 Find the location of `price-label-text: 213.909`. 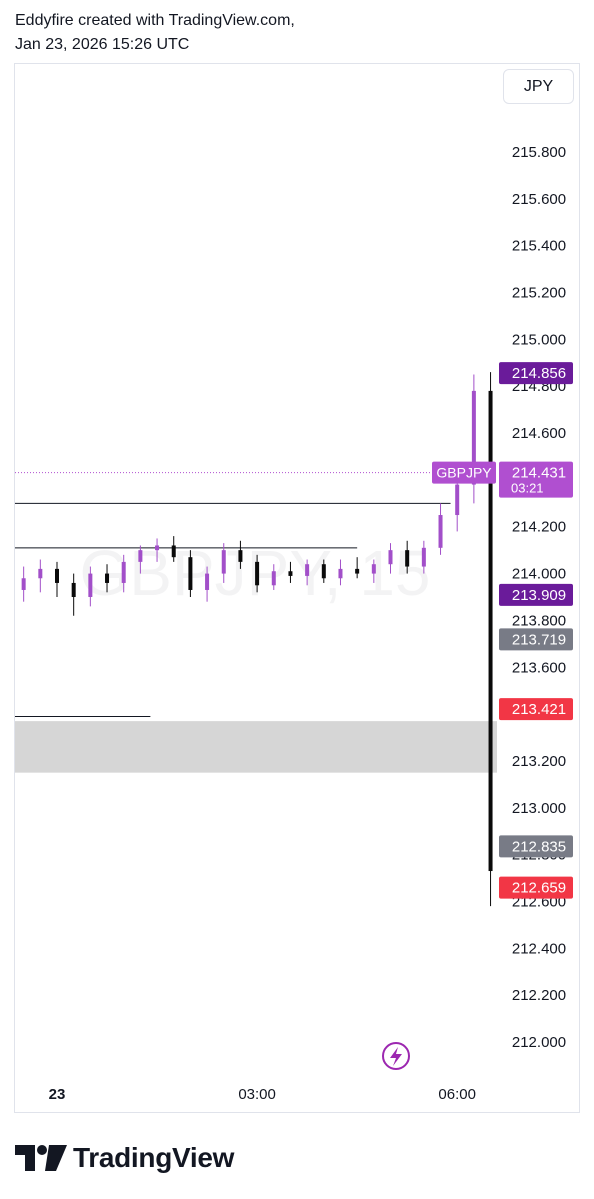

price-label-text: 213.909 is located at coordinates (539, 595).